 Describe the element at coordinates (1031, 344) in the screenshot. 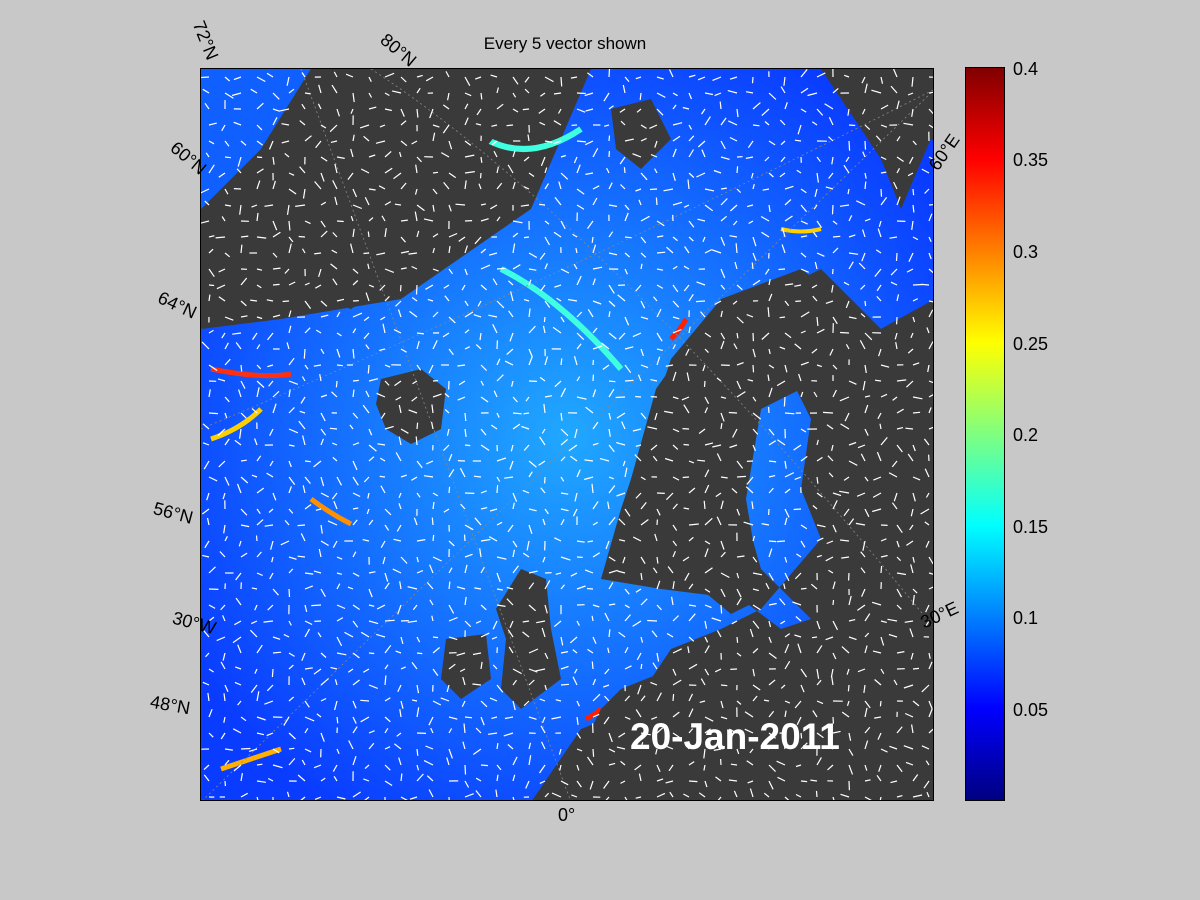

I see `colorbar-tick: 0.25` at that location.